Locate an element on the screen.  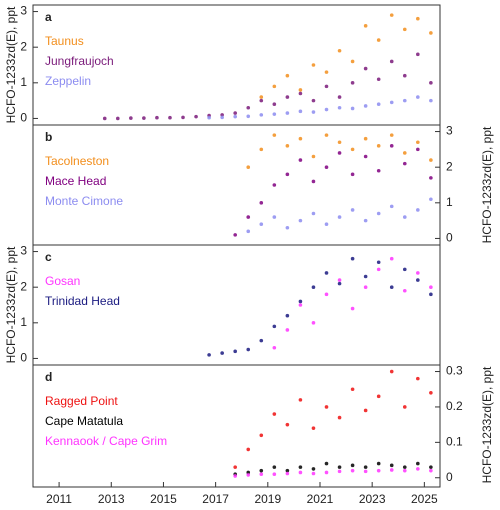
x-tick-label: 2017 is located at coordinates (215, 499).